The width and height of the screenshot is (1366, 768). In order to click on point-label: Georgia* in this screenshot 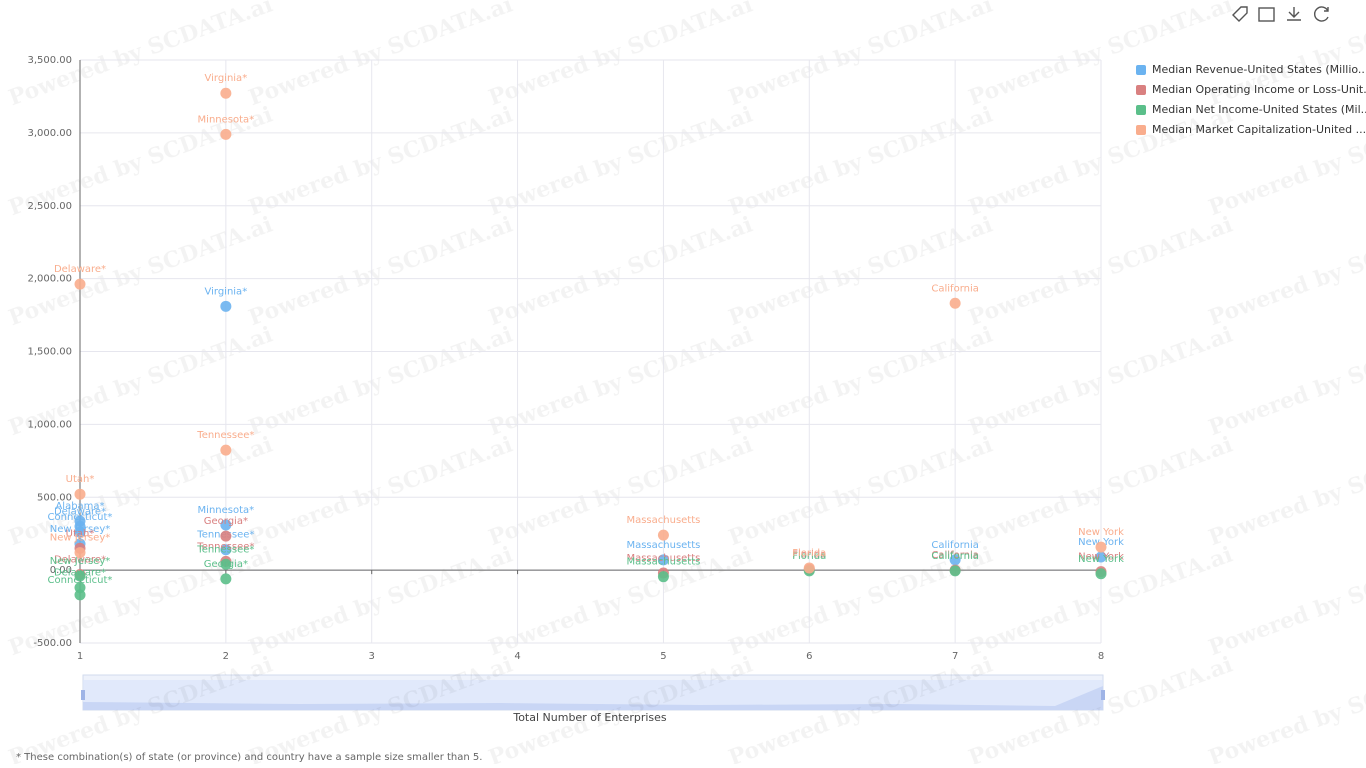, I will do `click(226, 521)`.